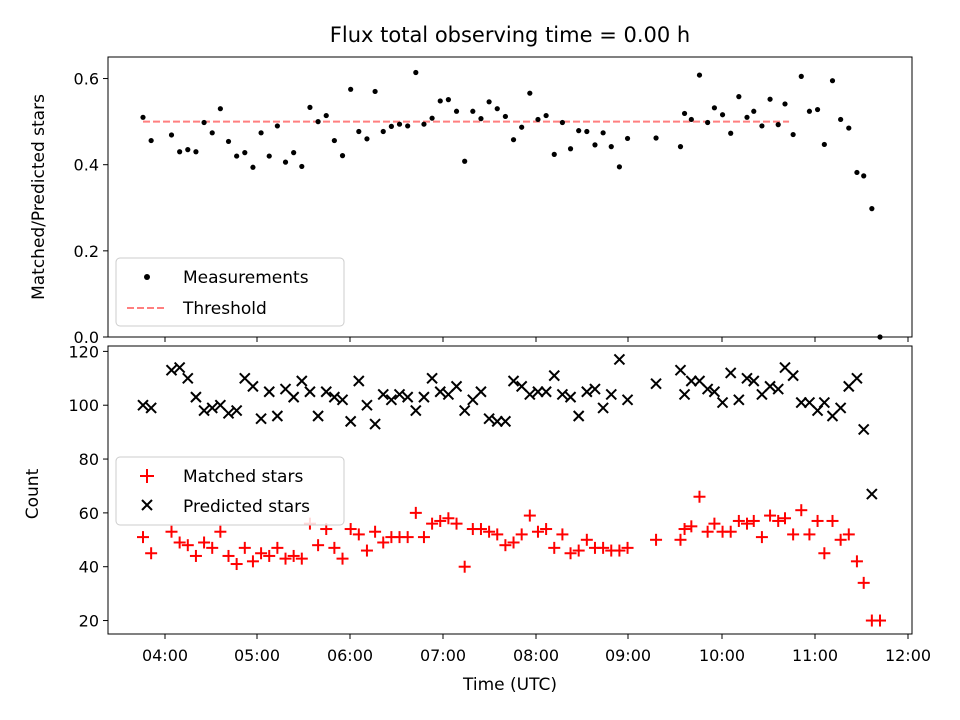 The height and width of the screenshot is (720, 960). What do you see at coordinates (246, 278) in the screenshot?
I see `legend-label-measurements: Measurements` at bounding box center [246, 278].